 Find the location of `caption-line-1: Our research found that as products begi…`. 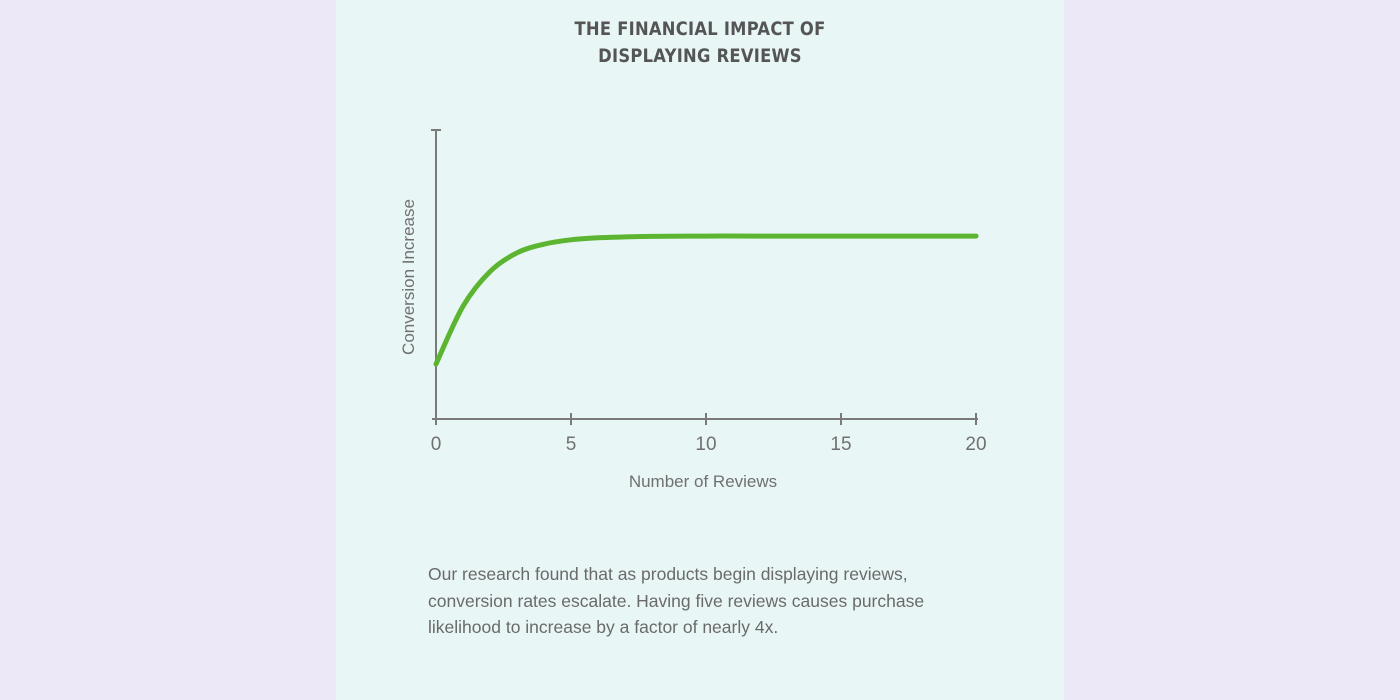

caption-line-1: Our research found that as products begi… is located at coordinates (668, 574).